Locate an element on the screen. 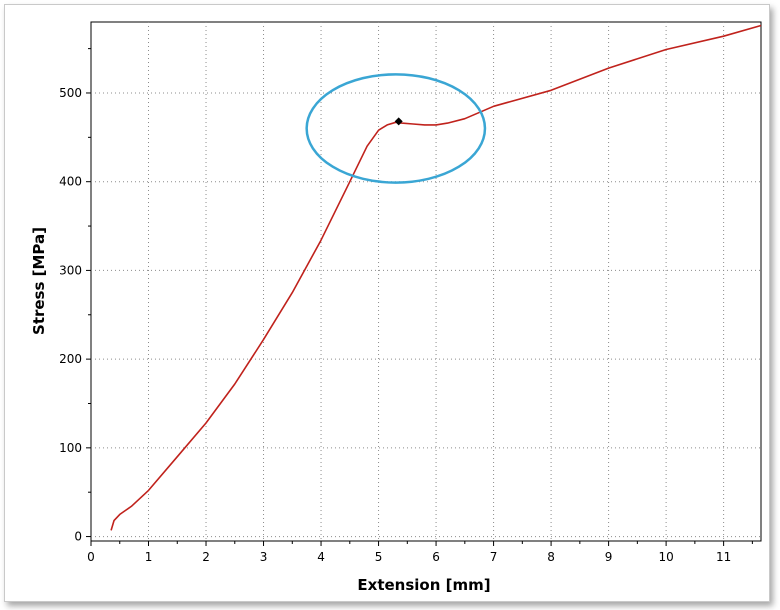 The width and height of the screenshot is (780, 610). y-tick-label: 500 is located at coordinates (70, 93).